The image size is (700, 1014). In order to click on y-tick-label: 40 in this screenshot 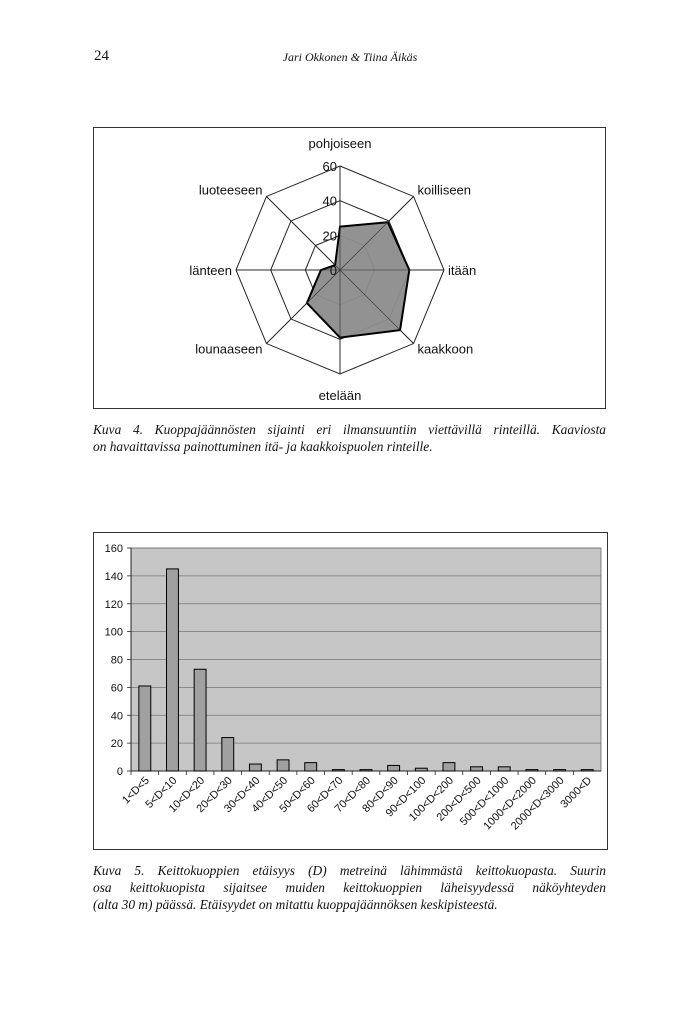, I will do `click(117, 716)`.